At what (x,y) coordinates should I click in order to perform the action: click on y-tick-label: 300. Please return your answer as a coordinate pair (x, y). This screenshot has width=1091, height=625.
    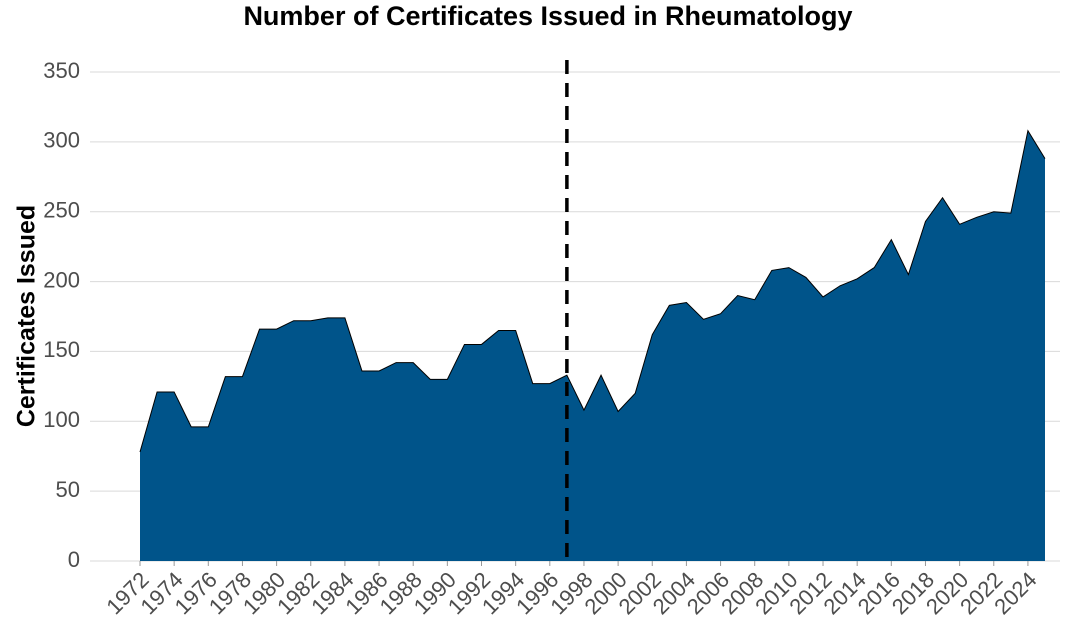
    Looking at the image, I should click on (61, 140).